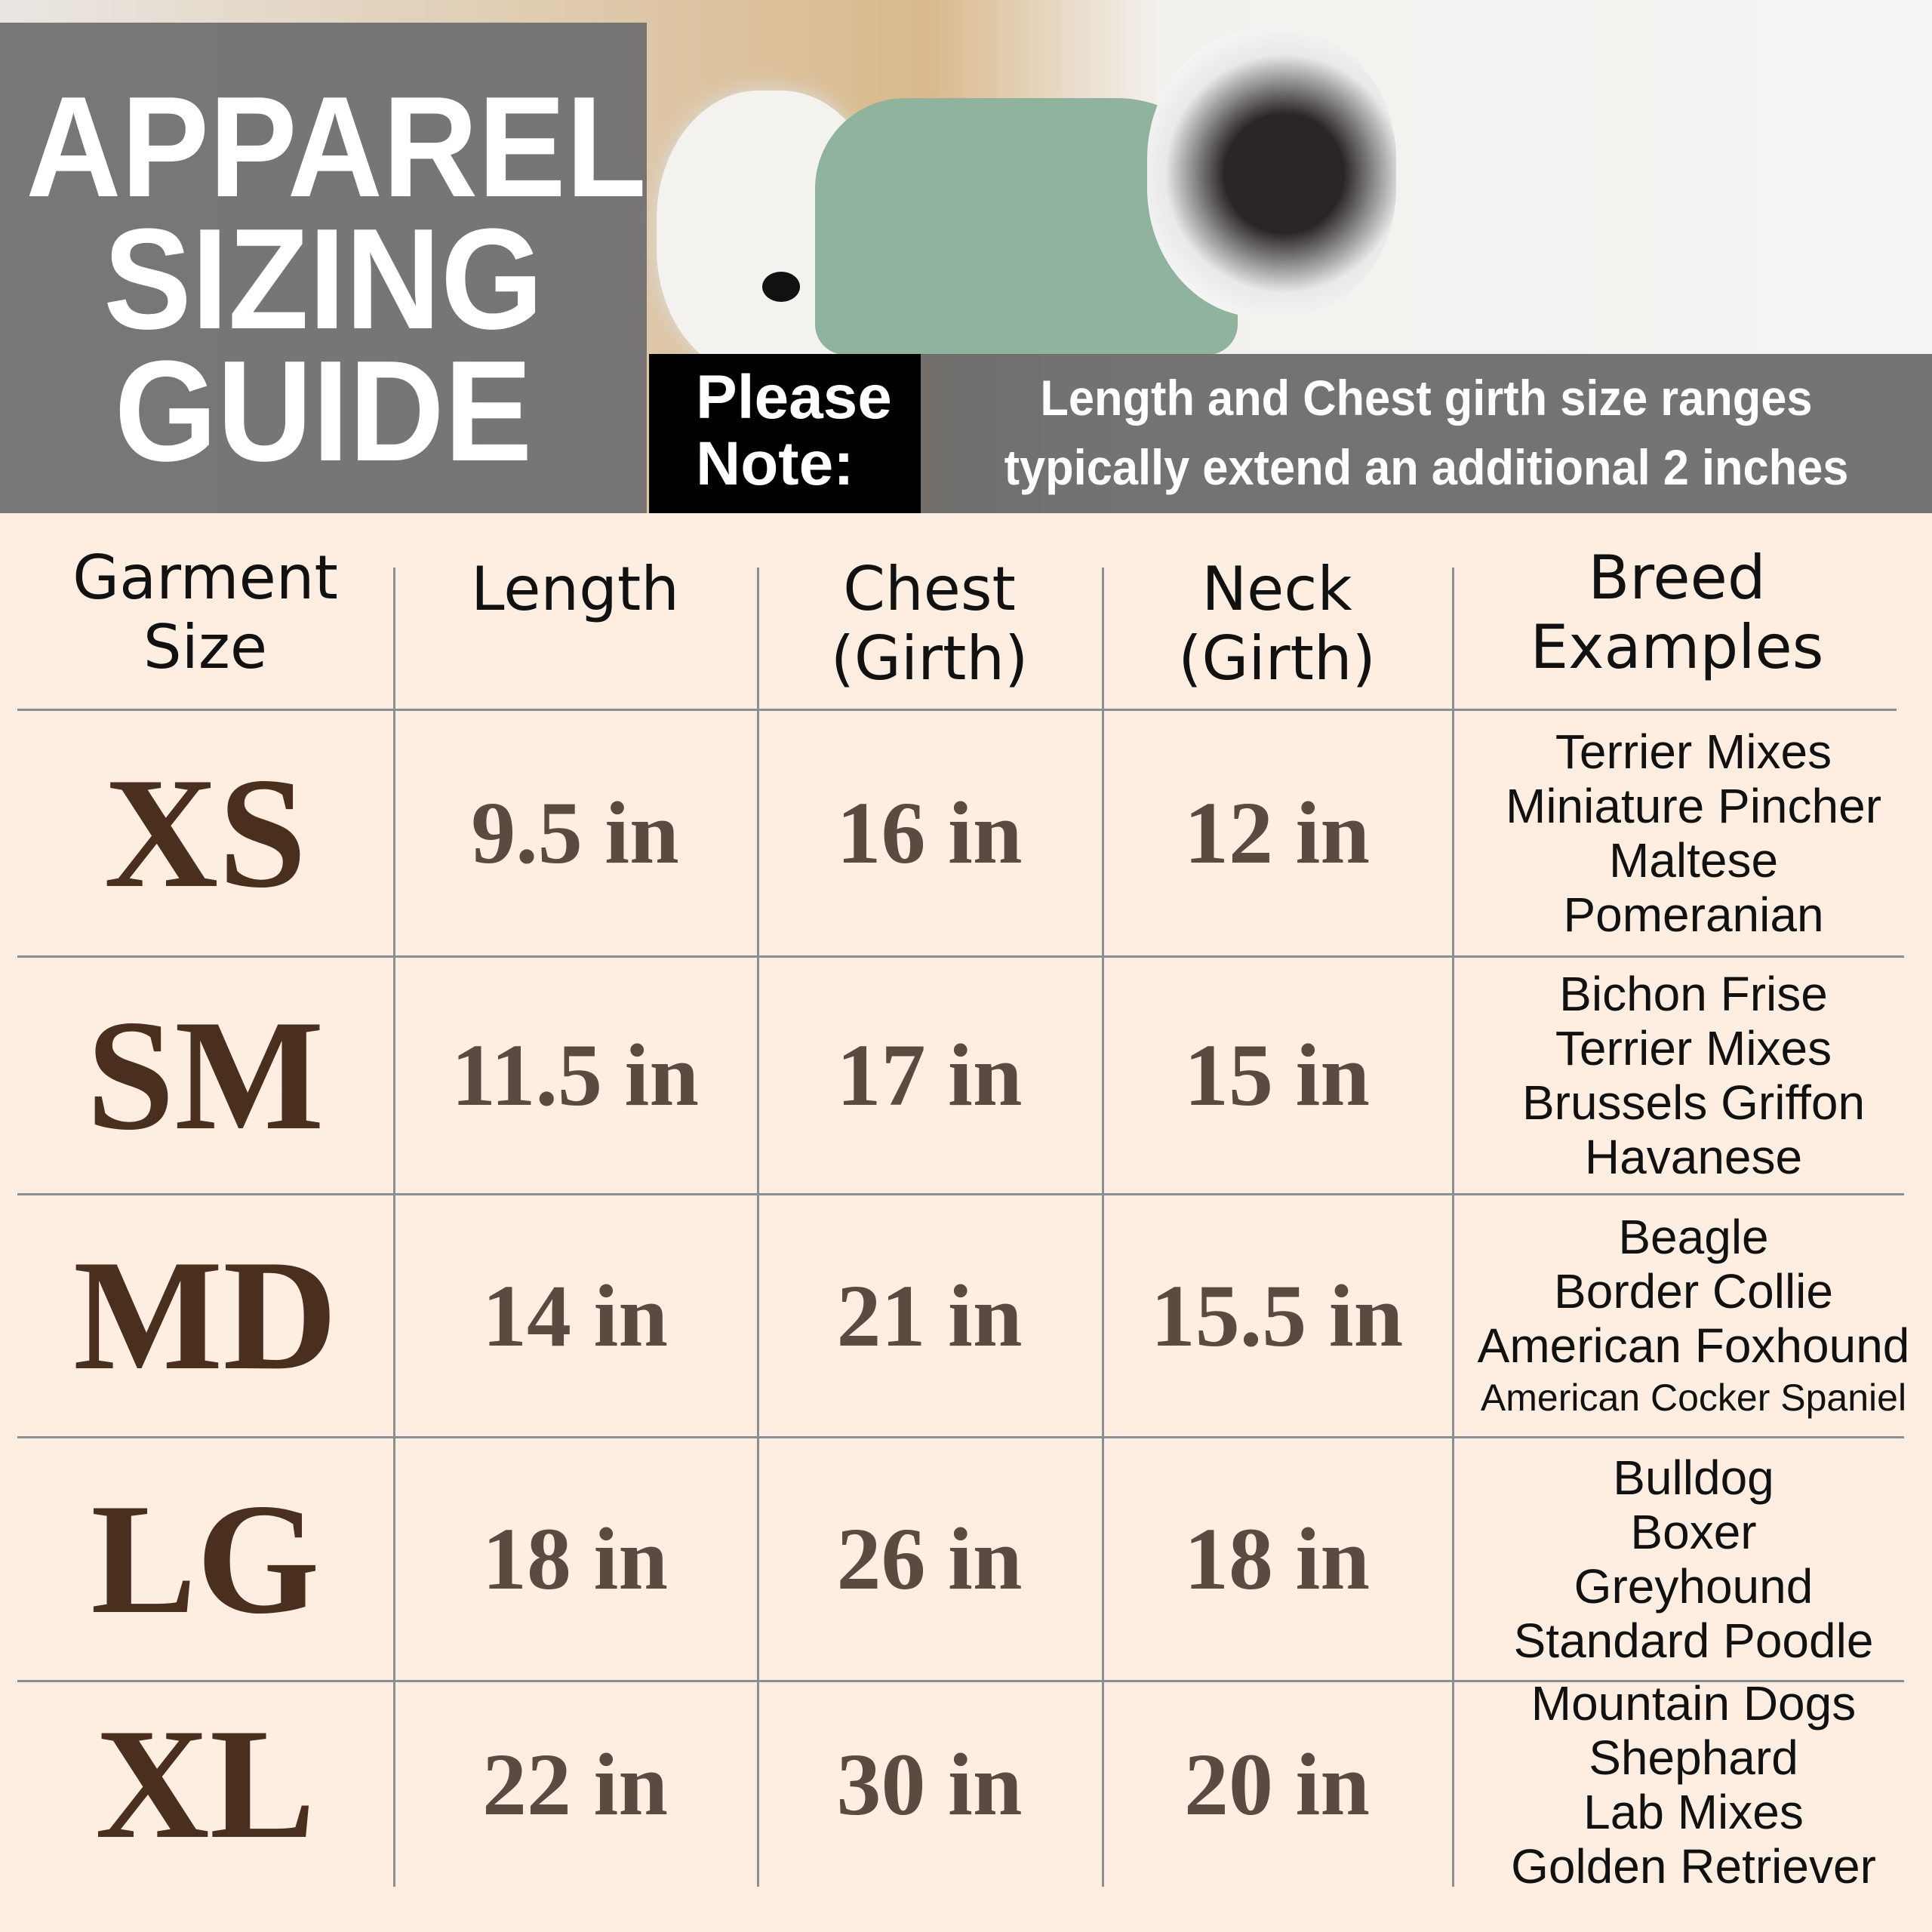 The width and height of the screenshot is (1932, 1932). I want to click on column-header: Chest (Girth), so click(929, 624).